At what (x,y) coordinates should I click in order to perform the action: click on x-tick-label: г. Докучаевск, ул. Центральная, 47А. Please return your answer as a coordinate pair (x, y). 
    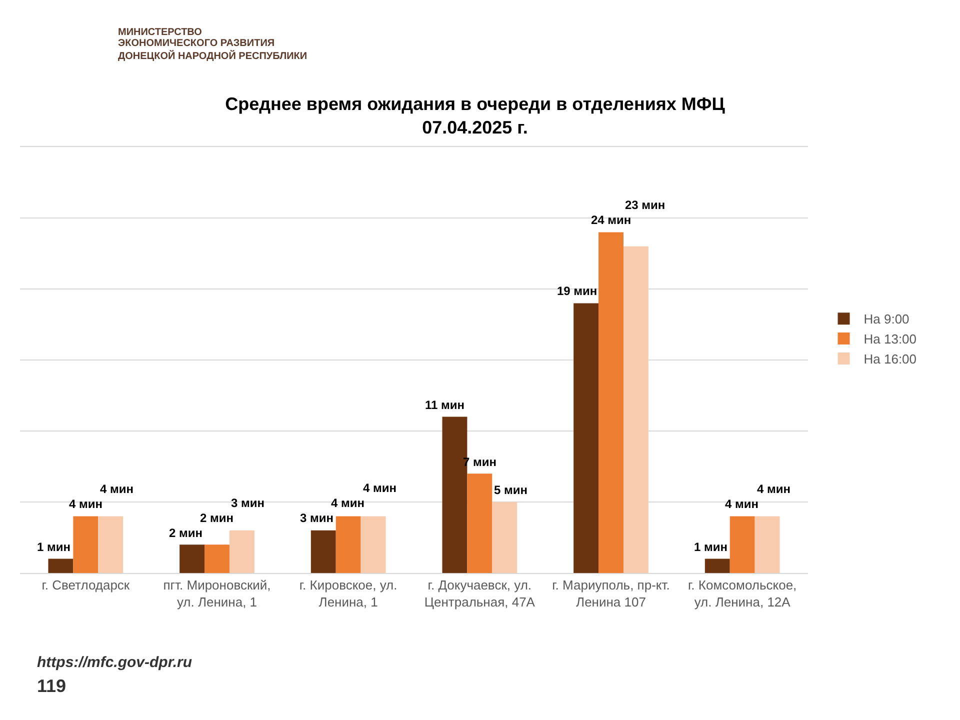
    Looking at the image, I should click on (480, 594).